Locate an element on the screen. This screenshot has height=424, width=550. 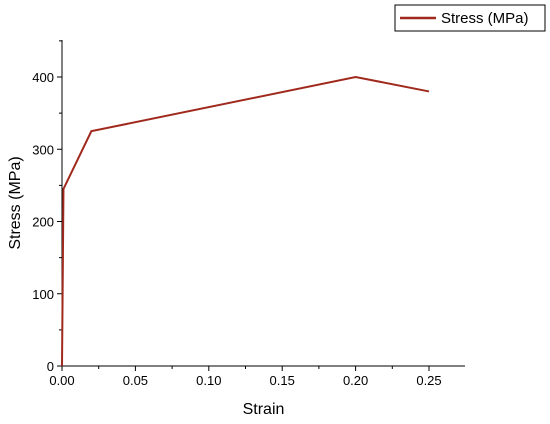
x-axis-title: Strain is located at coordinates (264, 409).